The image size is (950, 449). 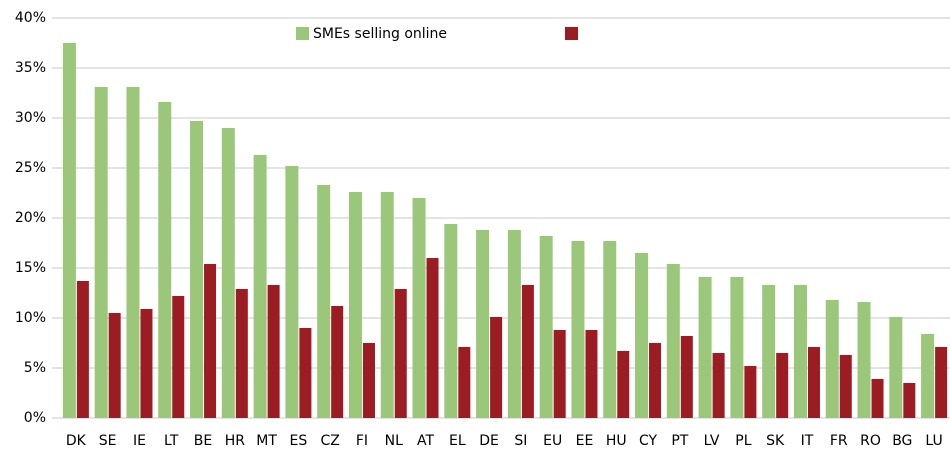 I want to click on x-tick-label: PL, so click(x=743, y=441).